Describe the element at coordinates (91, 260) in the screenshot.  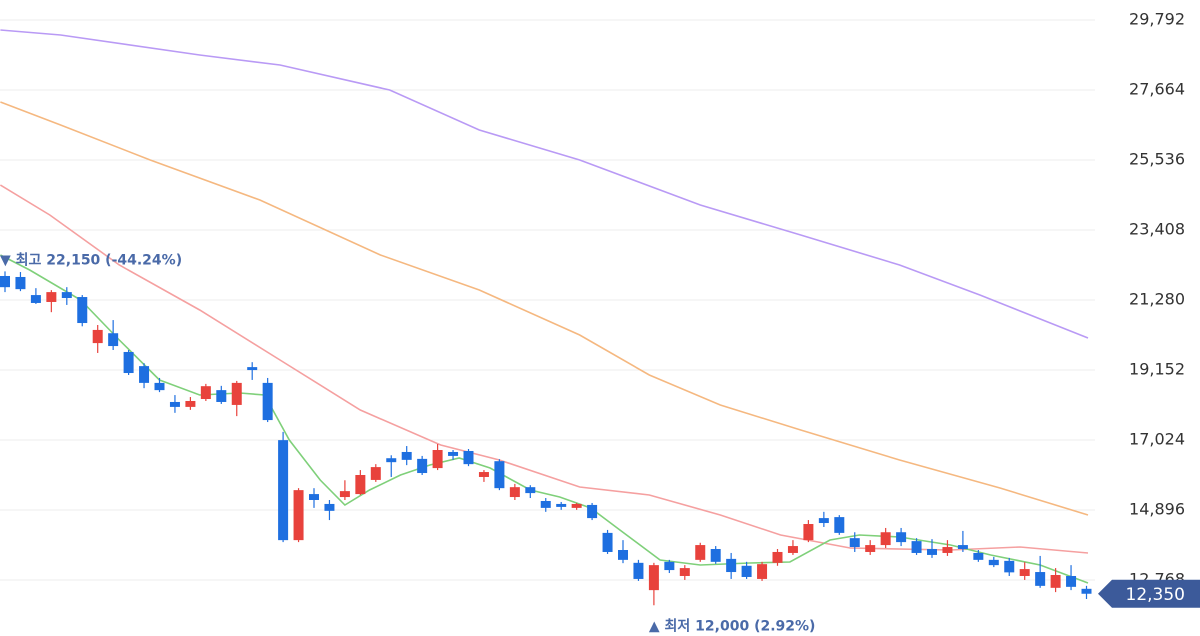
I see `annotation: ▼ 최고 22,150 (-44.24%)` at that location.